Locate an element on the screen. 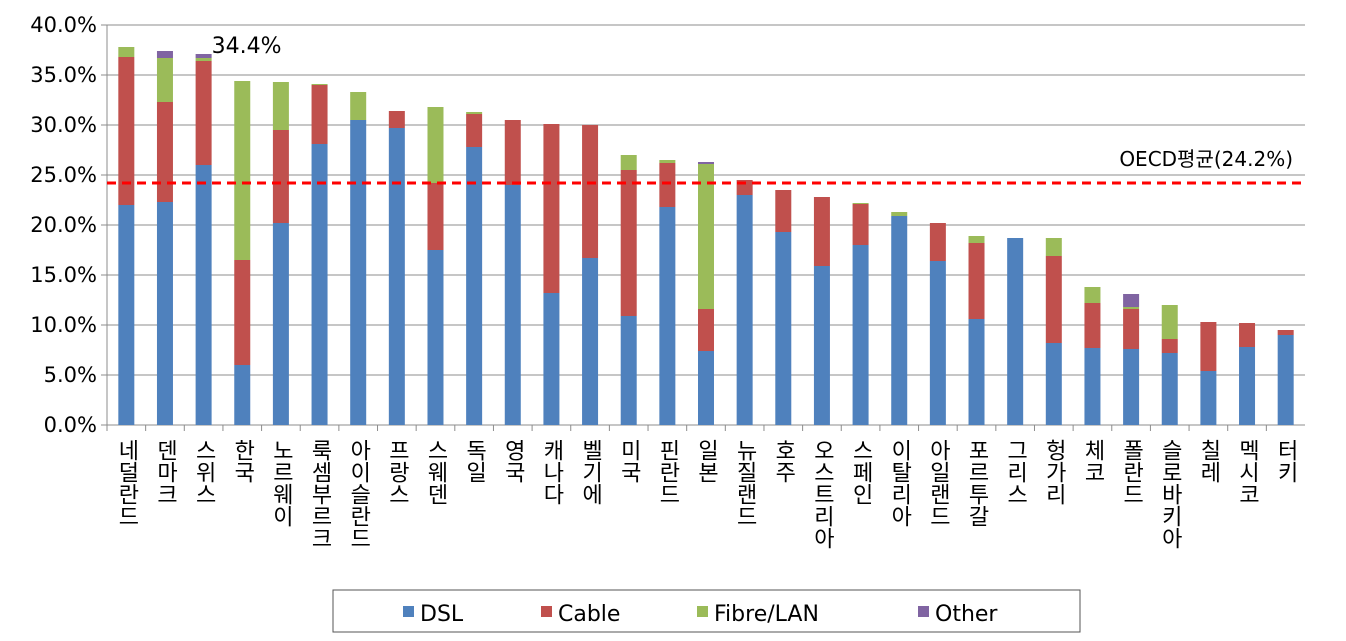  x-tick-label: 노르웨이 is located at coordinates (280, 483).